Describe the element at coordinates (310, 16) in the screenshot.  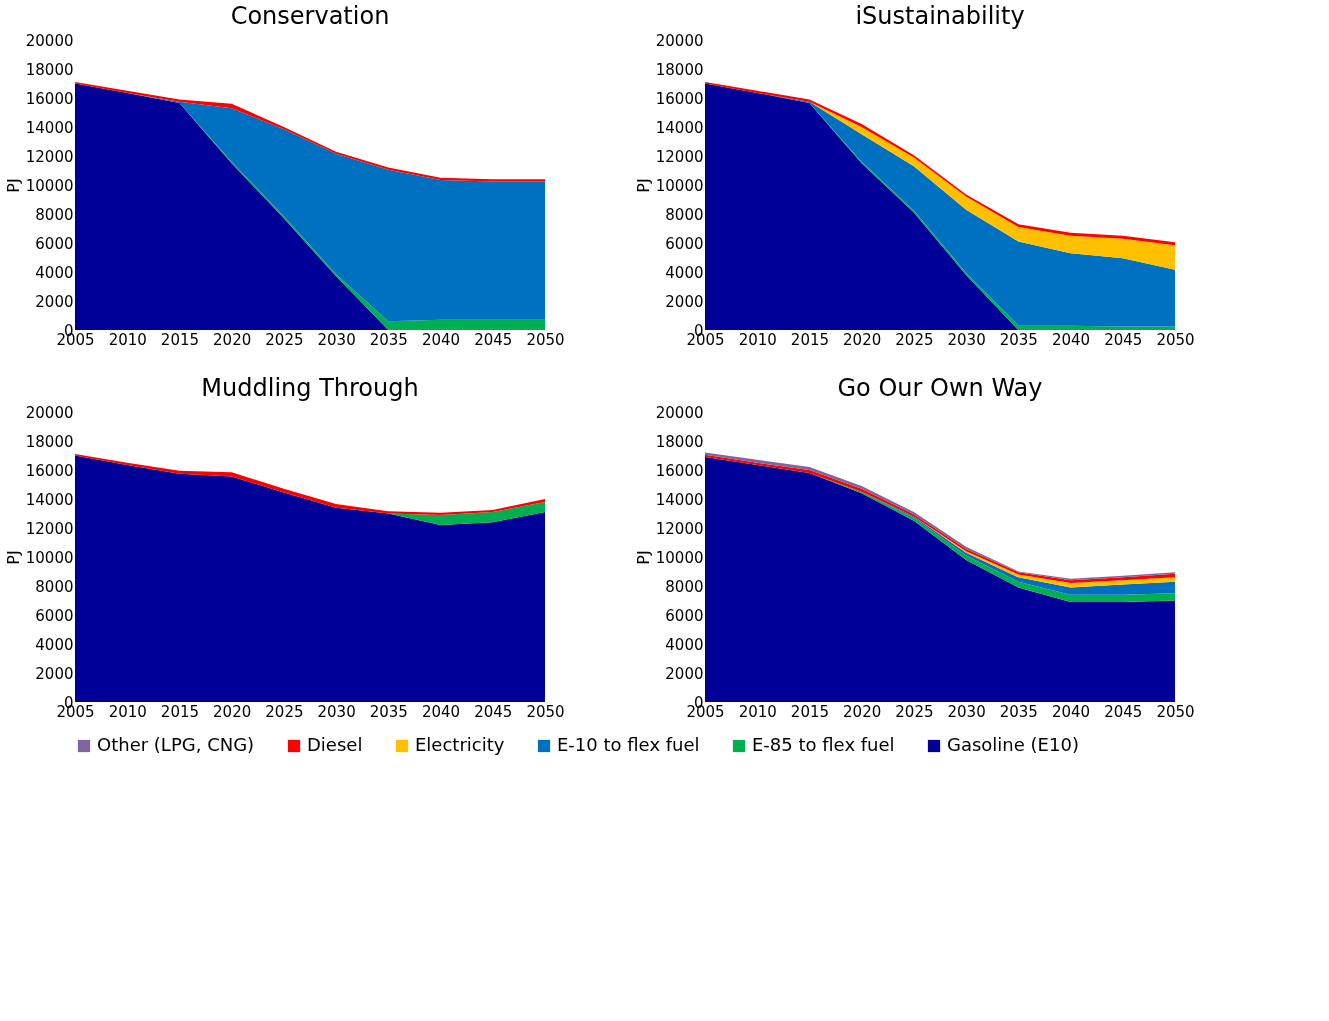
I see `chart-title: Conservation` at that location.